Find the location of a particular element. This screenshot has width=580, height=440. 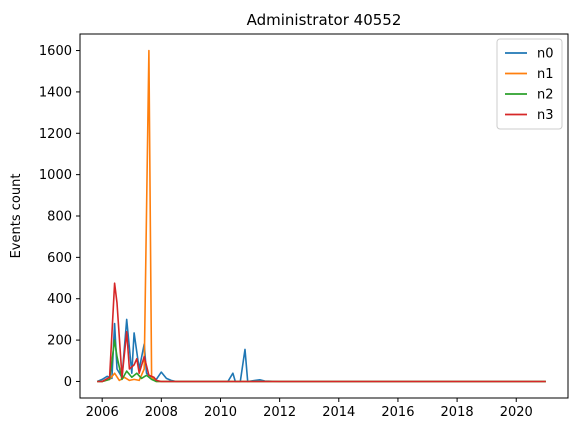

x-tick-label: 2016 is located at coordinates (397, 412).